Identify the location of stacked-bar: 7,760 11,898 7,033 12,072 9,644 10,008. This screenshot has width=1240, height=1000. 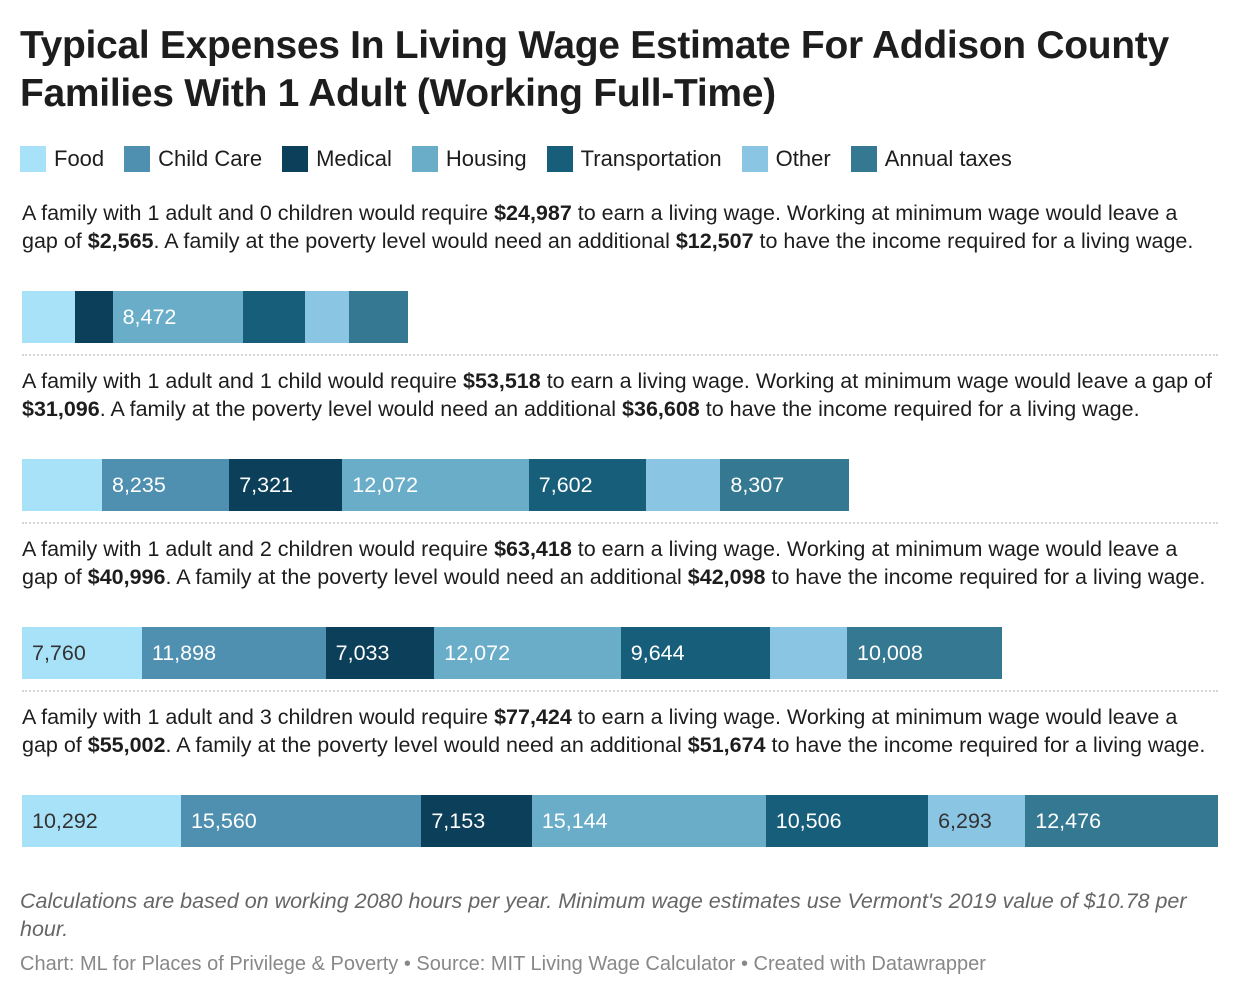
(512, 653).